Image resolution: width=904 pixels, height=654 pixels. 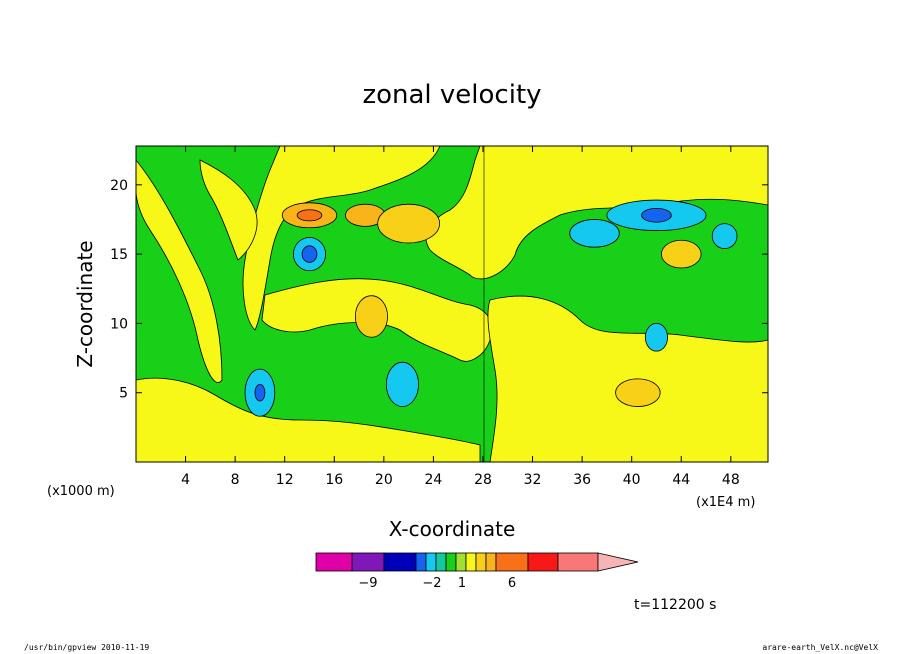 What do you see at coordinates (512, 583) in the screenshot?
I see `colorbar-label: 6` at bounding box center [512, 583].